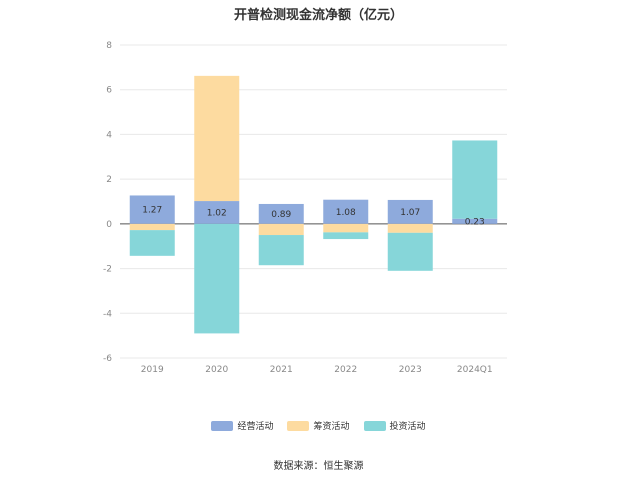 The image size is (637, 477). I want to click on x-tick-label: 2023, so click(410, 370).